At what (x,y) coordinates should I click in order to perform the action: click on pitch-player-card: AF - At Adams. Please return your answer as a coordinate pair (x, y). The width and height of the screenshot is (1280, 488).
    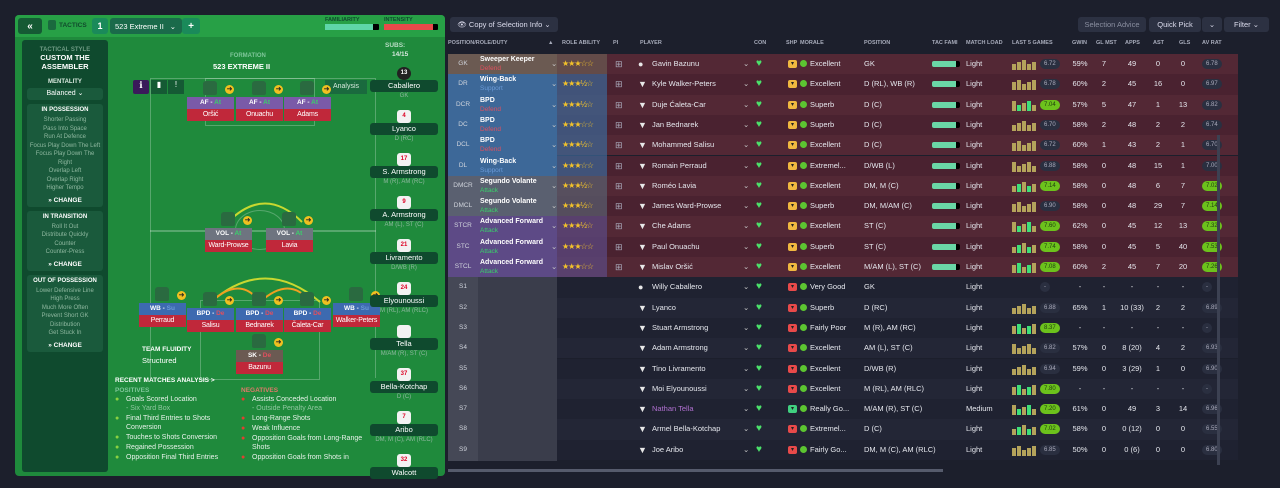
    Looking at the image, I should click on (307, 109).